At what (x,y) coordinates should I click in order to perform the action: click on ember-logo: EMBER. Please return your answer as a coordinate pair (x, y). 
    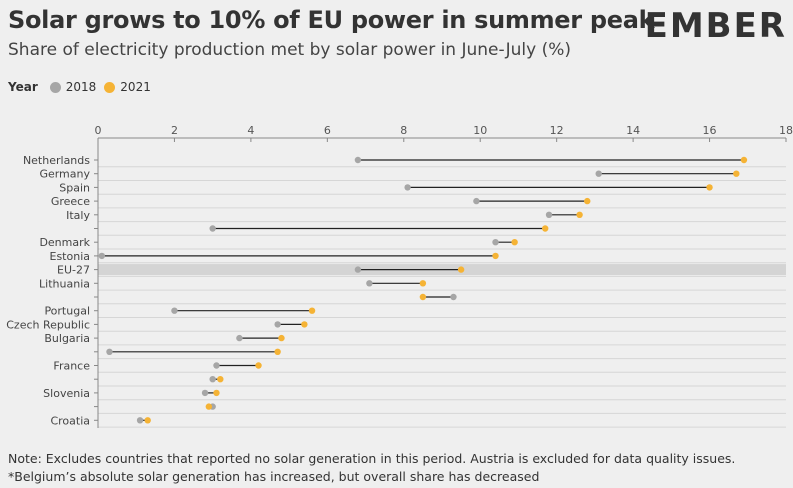
    Looking at the image, I should click on (715, 26).